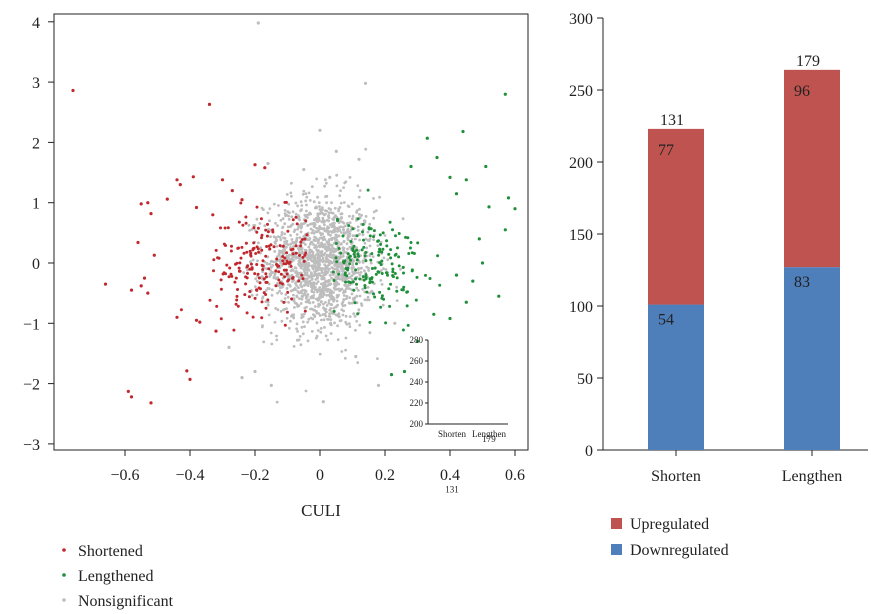  Describe the element at coordinates (31, 445) in the screenshot. I see `y-tick-label: −3` at that location.